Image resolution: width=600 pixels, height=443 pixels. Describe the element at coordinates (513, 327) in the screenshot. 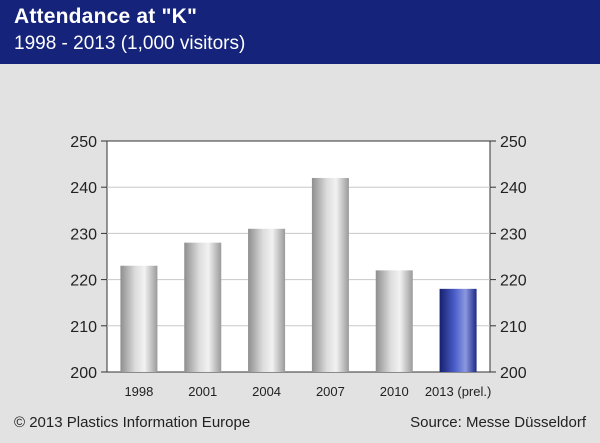

I see `y-tick-label-right: 210` at that location.